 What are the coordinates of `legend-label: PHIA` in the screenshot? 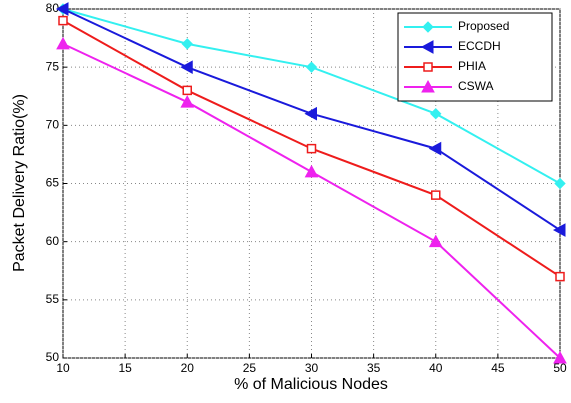 It's located at (472, 66).